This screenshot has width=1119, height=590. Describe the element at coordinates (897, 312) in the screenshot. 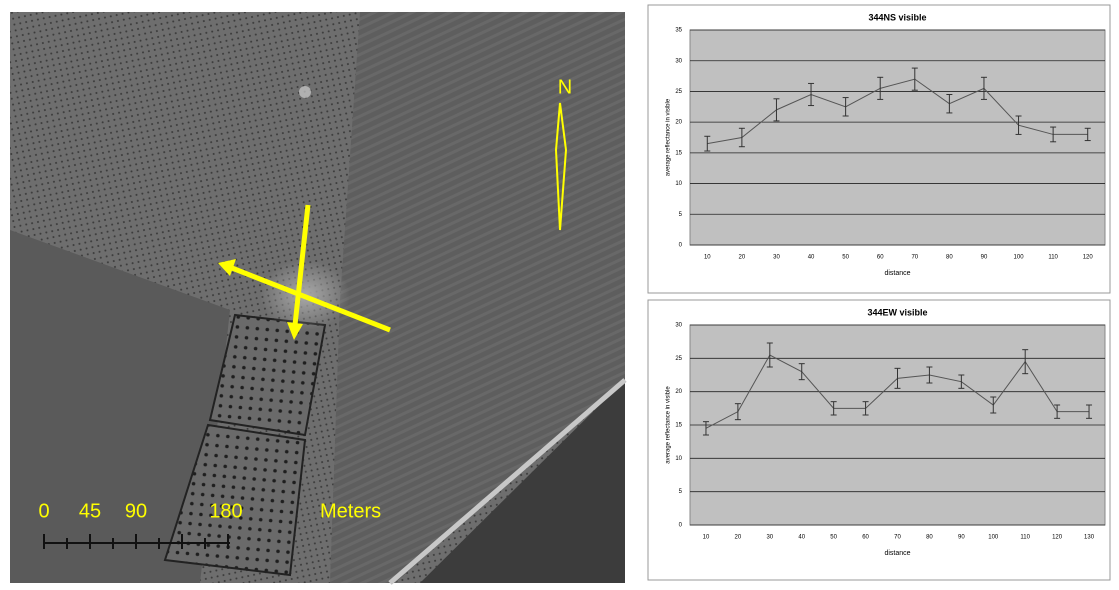

I see `chart-title: 344EW visible` at that location.